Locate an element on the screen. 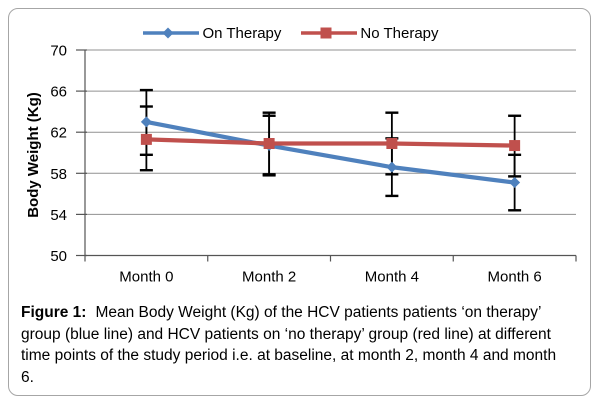 Image resolution: width=601 pixels, height=405 pixels. legend-marker-square-icon is located at coordinates (326, 33).